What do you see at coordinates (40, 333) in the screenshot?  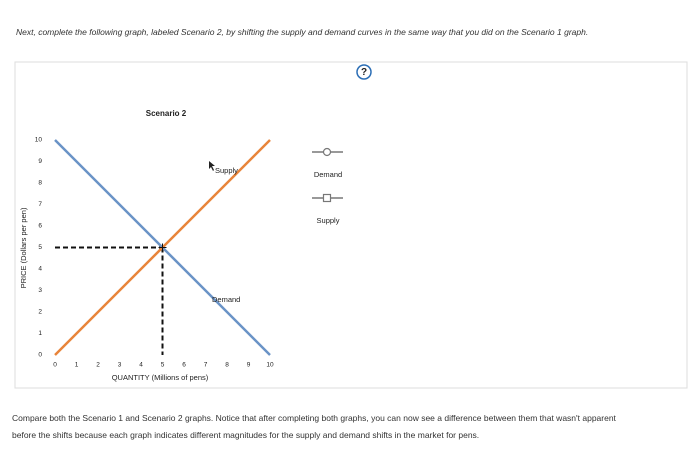 I see `y-tick-label: 1` at bounding box center [40, 333].